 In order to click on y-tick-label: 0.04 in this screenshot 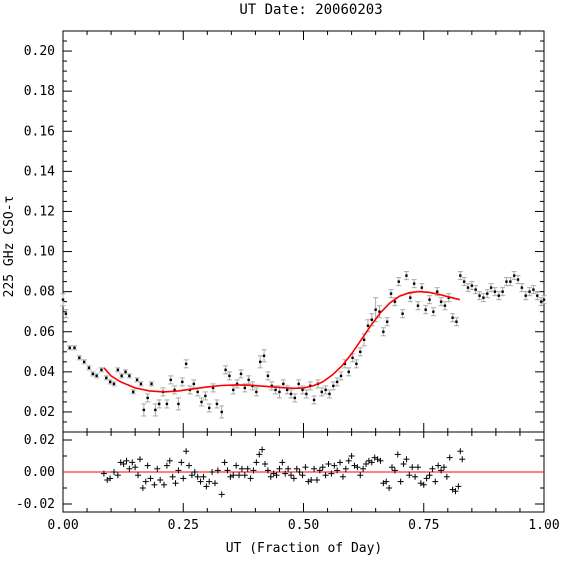, I will do `click(39, 372)`.